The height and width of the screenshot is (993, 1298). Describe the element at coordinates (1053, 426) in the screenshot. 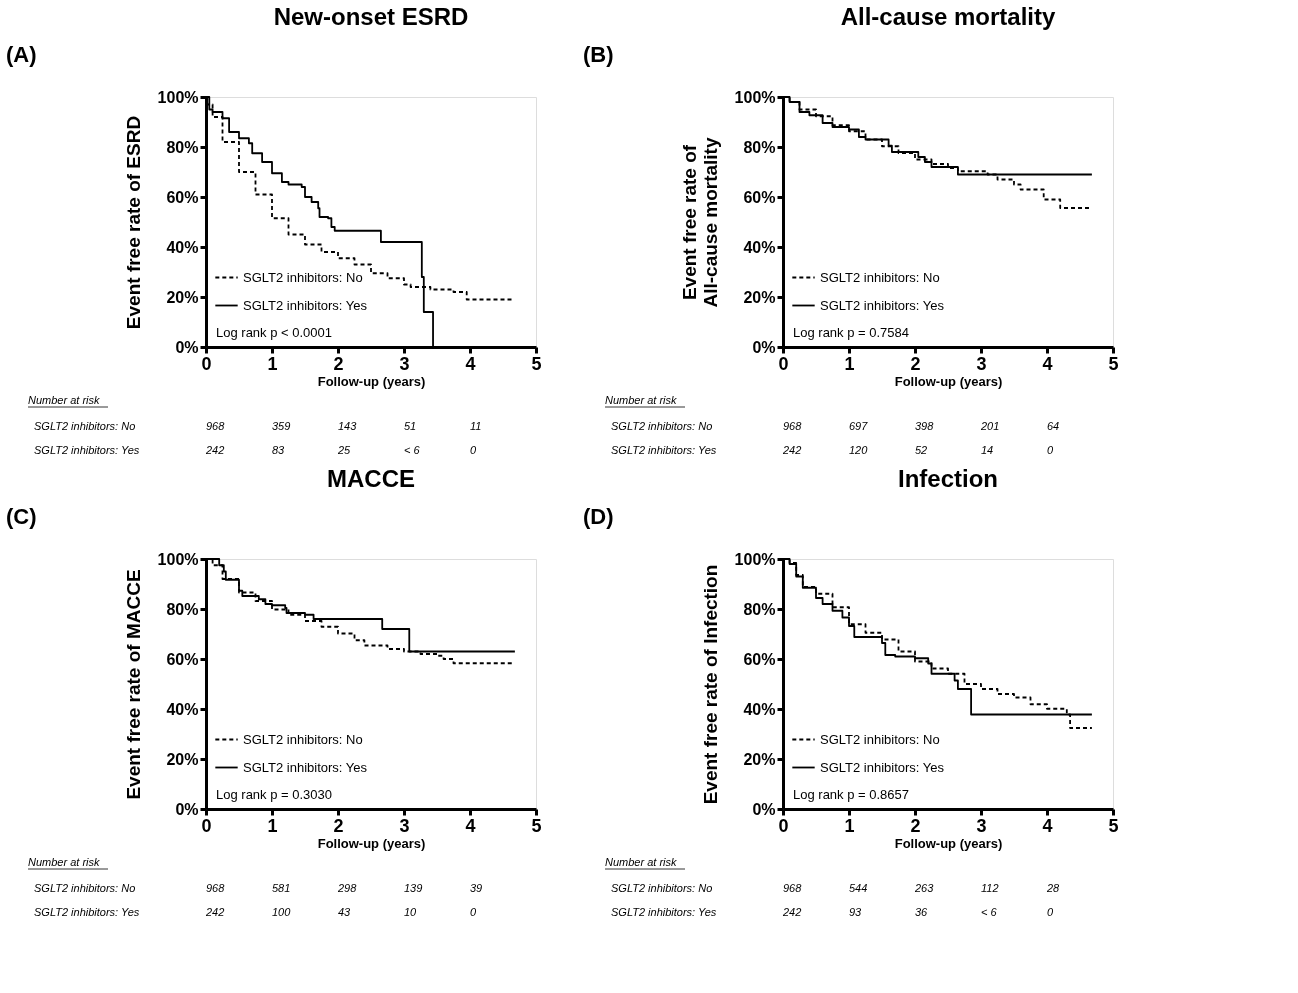

I see `text: 64` at that location.